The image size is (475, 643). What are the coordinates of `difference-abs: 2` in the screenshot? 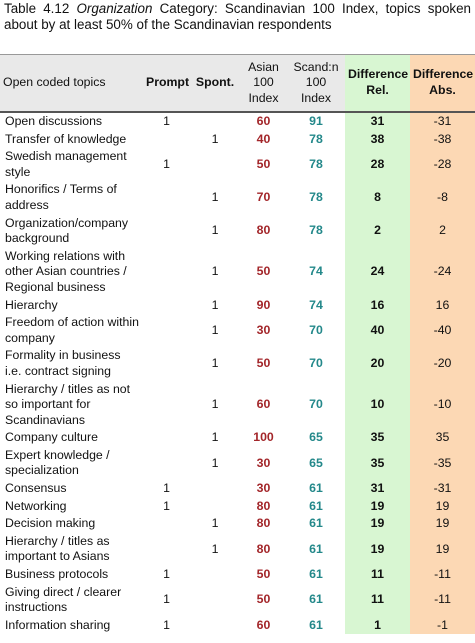 It's located at (442, 231).